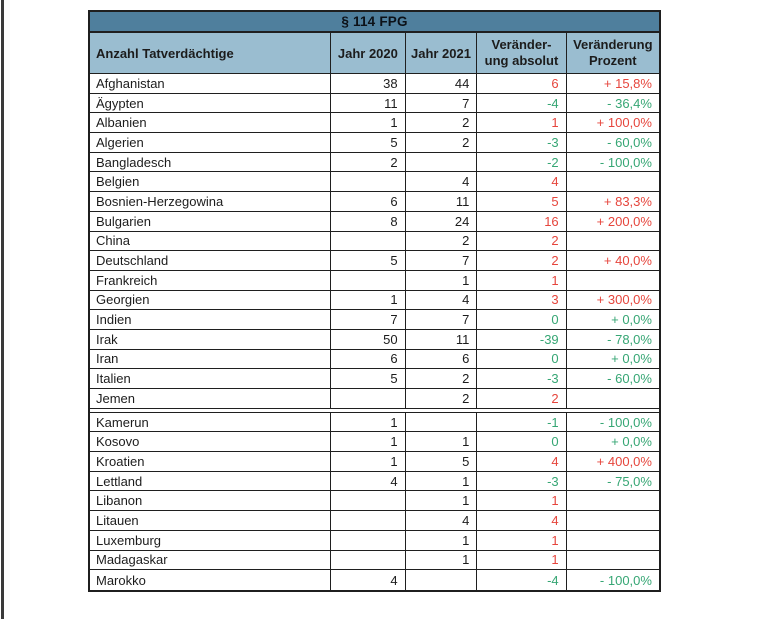 The width and height of the screenshot is (760, 619). Describe the element at coordinates (123, 221) in the screenshot. I see `country-cell: Bulgarien` at that location.